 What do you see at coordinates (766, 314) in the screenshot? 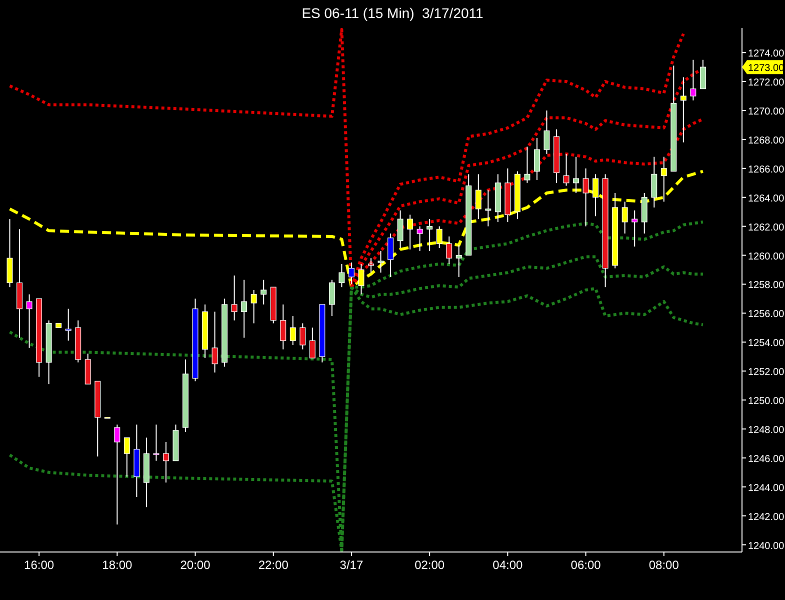
I see `y-tick-label: 1256.00` at bounding box center [766, 314].